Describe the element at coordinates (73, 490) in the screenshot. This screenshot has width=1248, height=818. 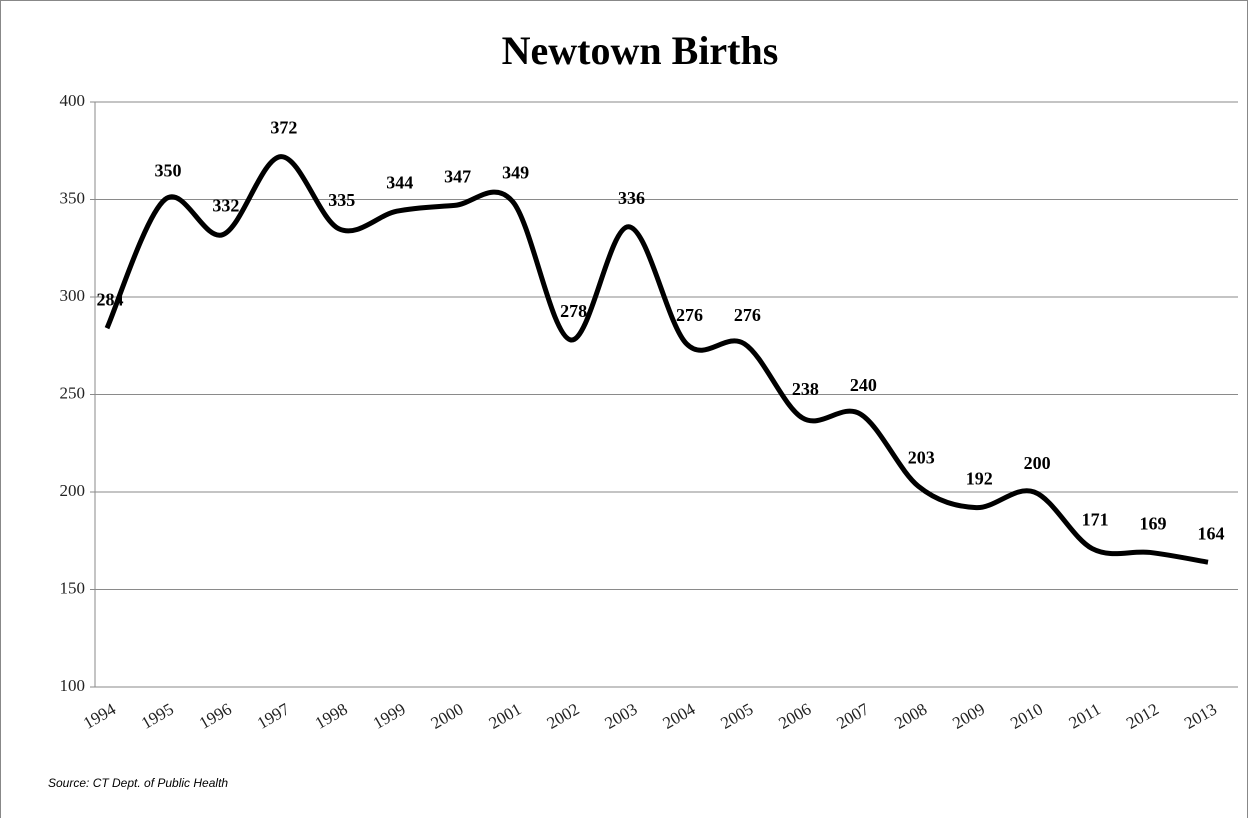
I see `y-tick-label: 200` at that location.